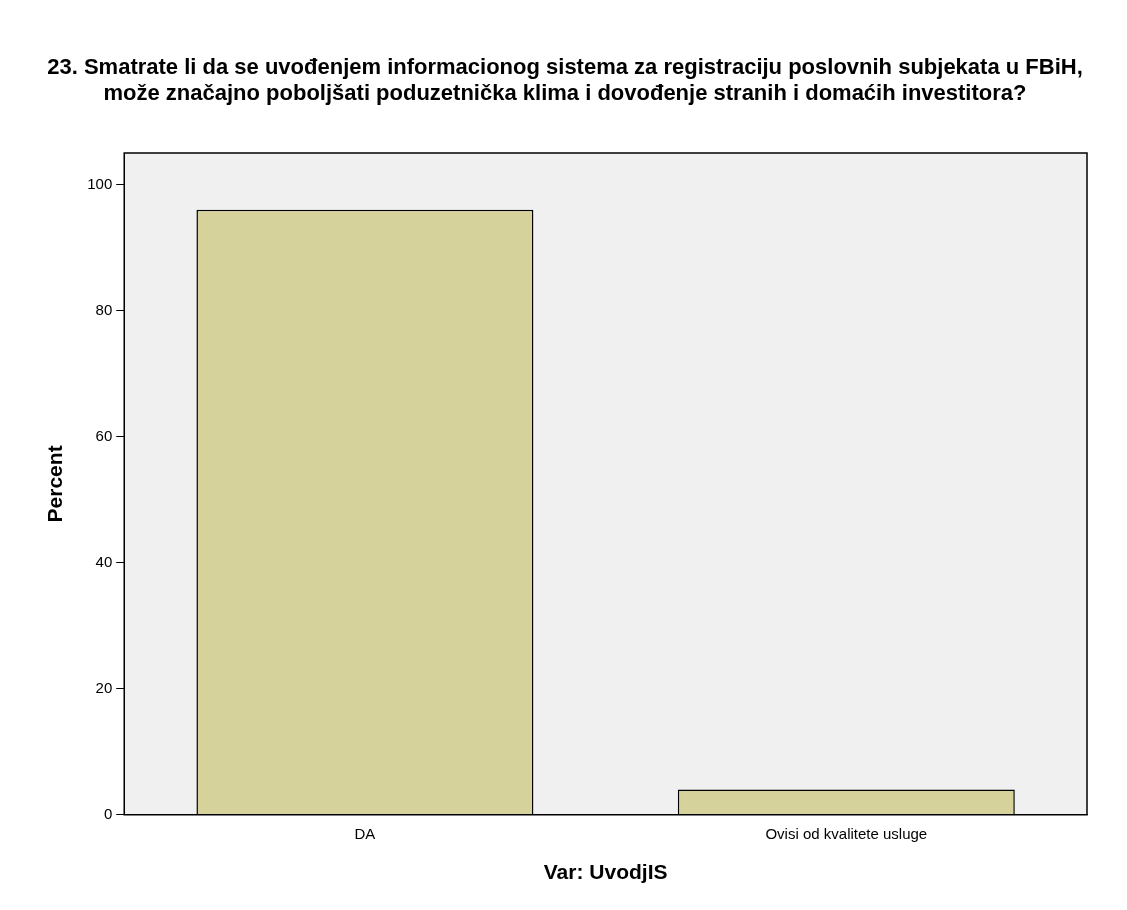 This screenshot has height=910, width=1127. Describe the element at coordinates (565, 80) in the screenshot. I see `chart-title: 23. Smatrate li da se uvođenjem informacionog sistema za registraciju poslovnih subjekata u FBiH, može značajno poboljšati poduzetnička klima i dovođenje stranih i domaćih investitora?` at that location.